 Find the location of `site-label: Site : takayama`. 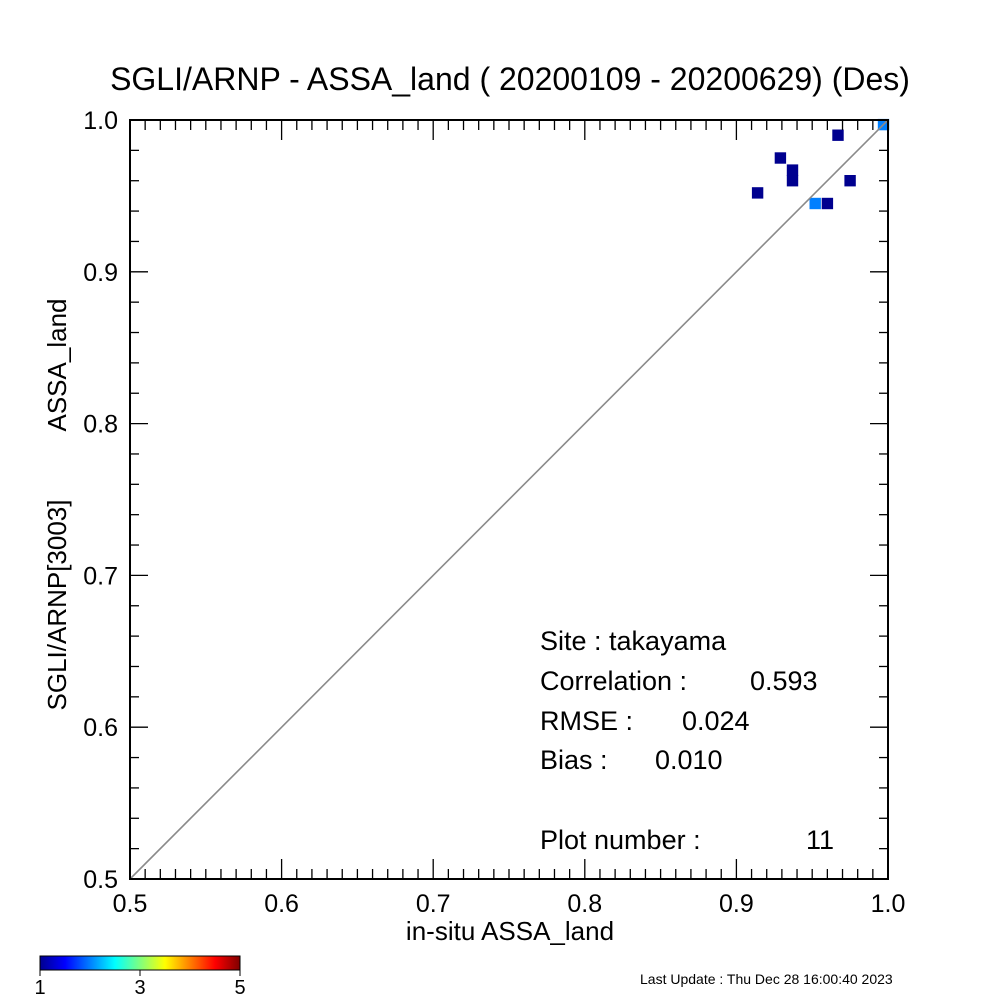

site-label: Site : takayama is located at coordinates (633, 641).